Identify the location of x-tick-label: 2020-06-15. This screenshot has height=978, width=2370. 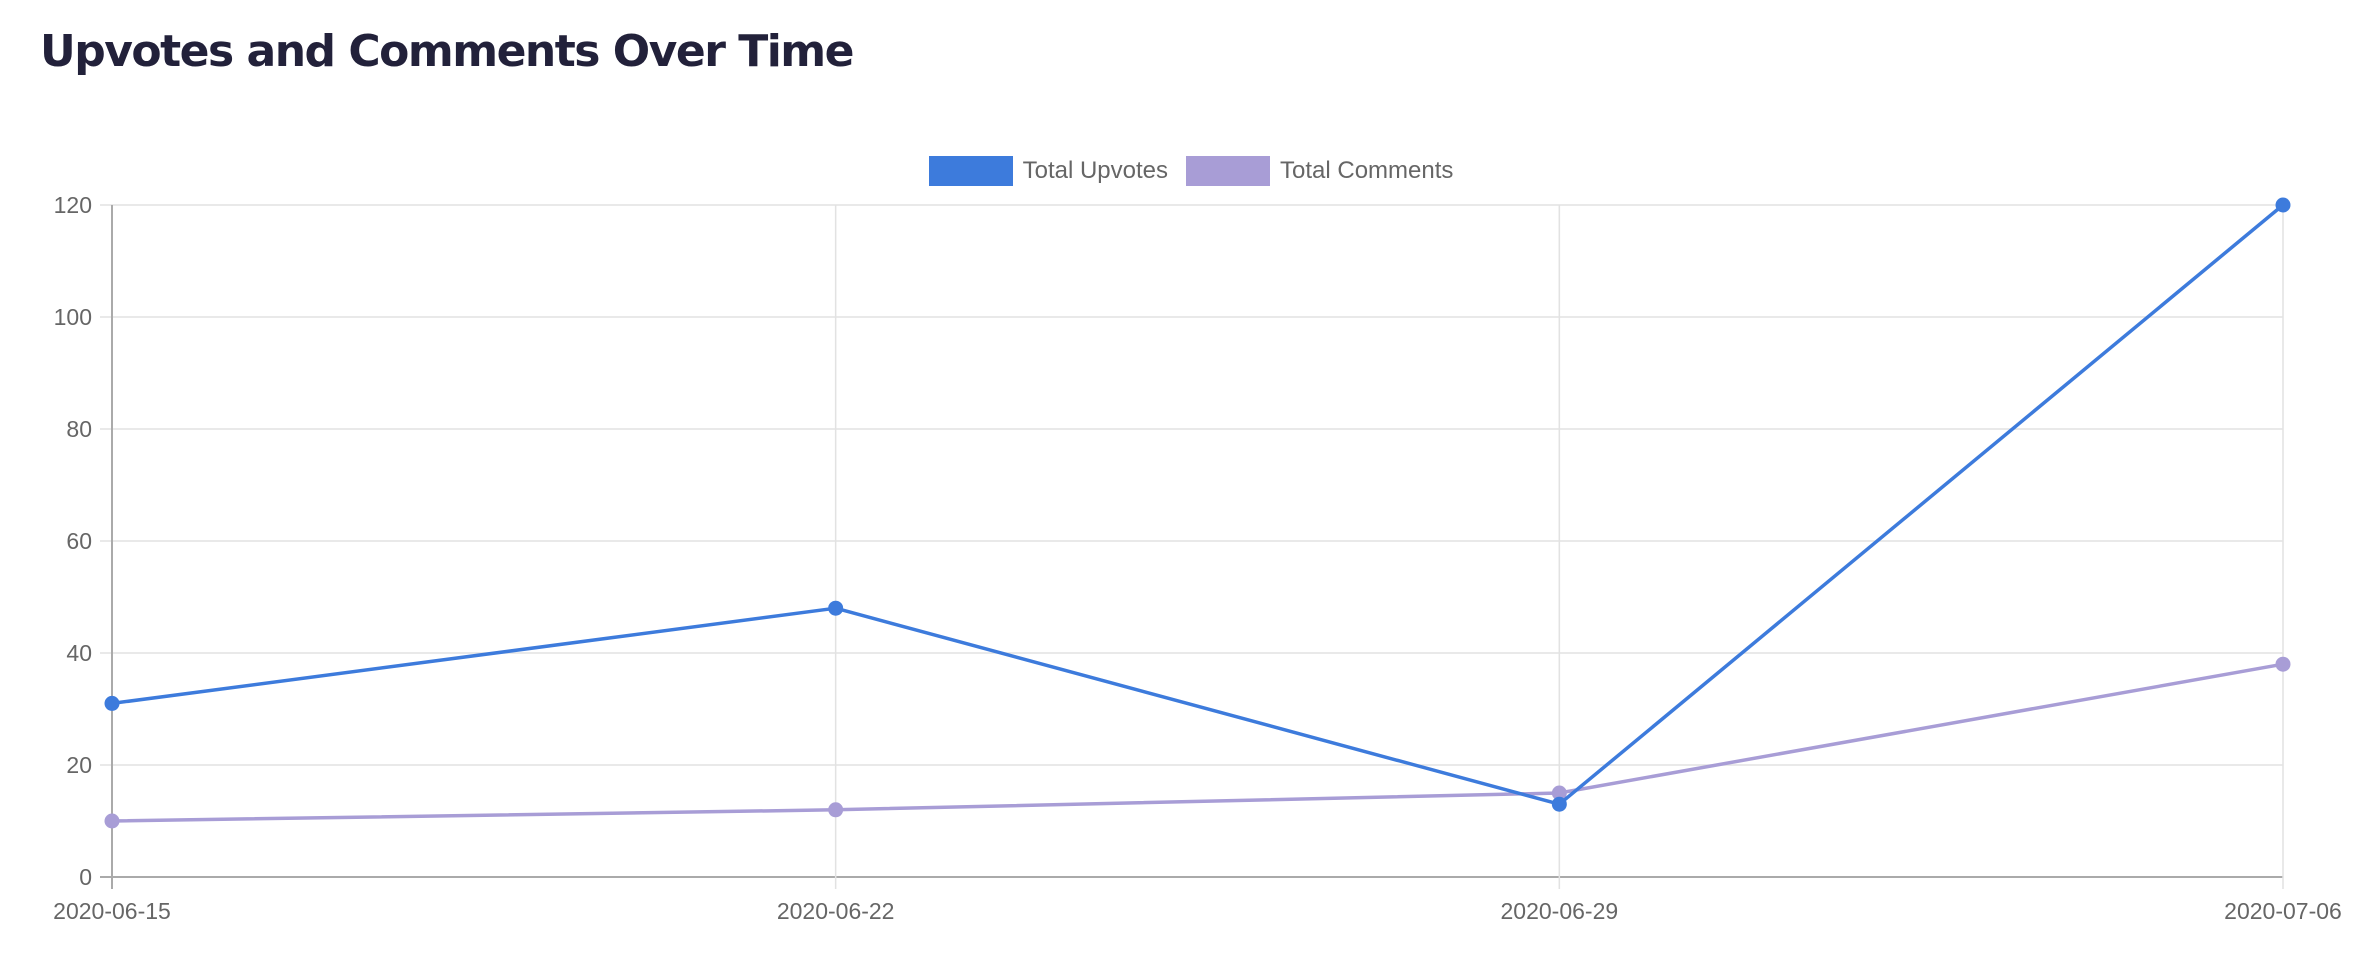
(112, 911).